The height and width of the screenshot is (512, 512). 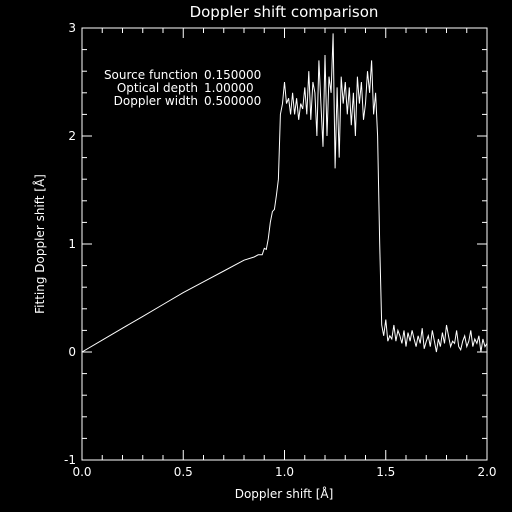 I want to click on chart-title: Doppler shift comparison, so click(x=284, y=12).